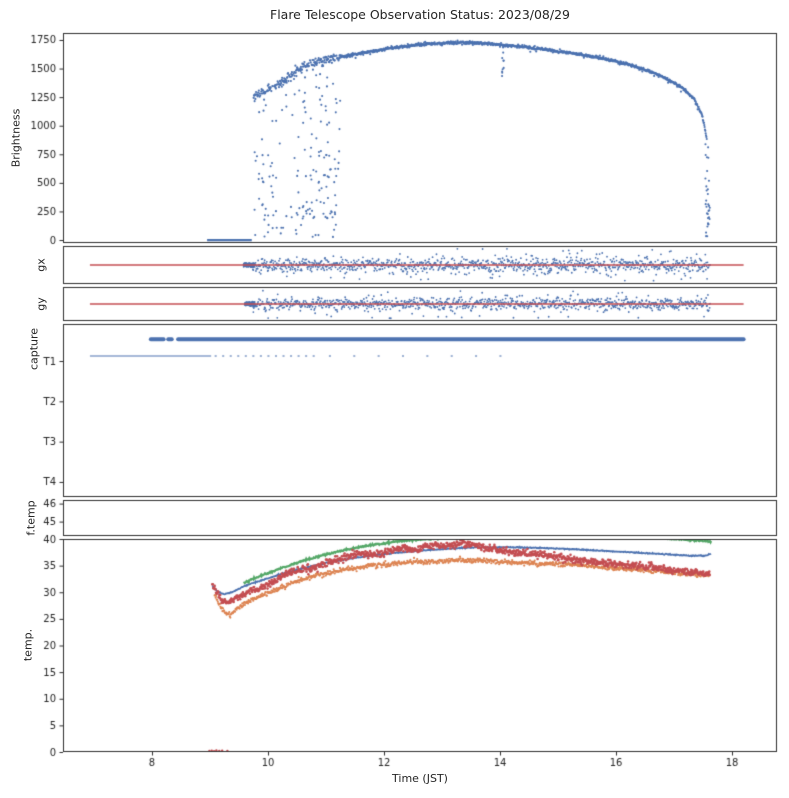 Image resolution: width=789 pixels, height=798 pixels. What do you see at coordinates (28, 645) in the screenshot?
I see `y-axis-label-temp: temp.` at bounding box center [28, 645].